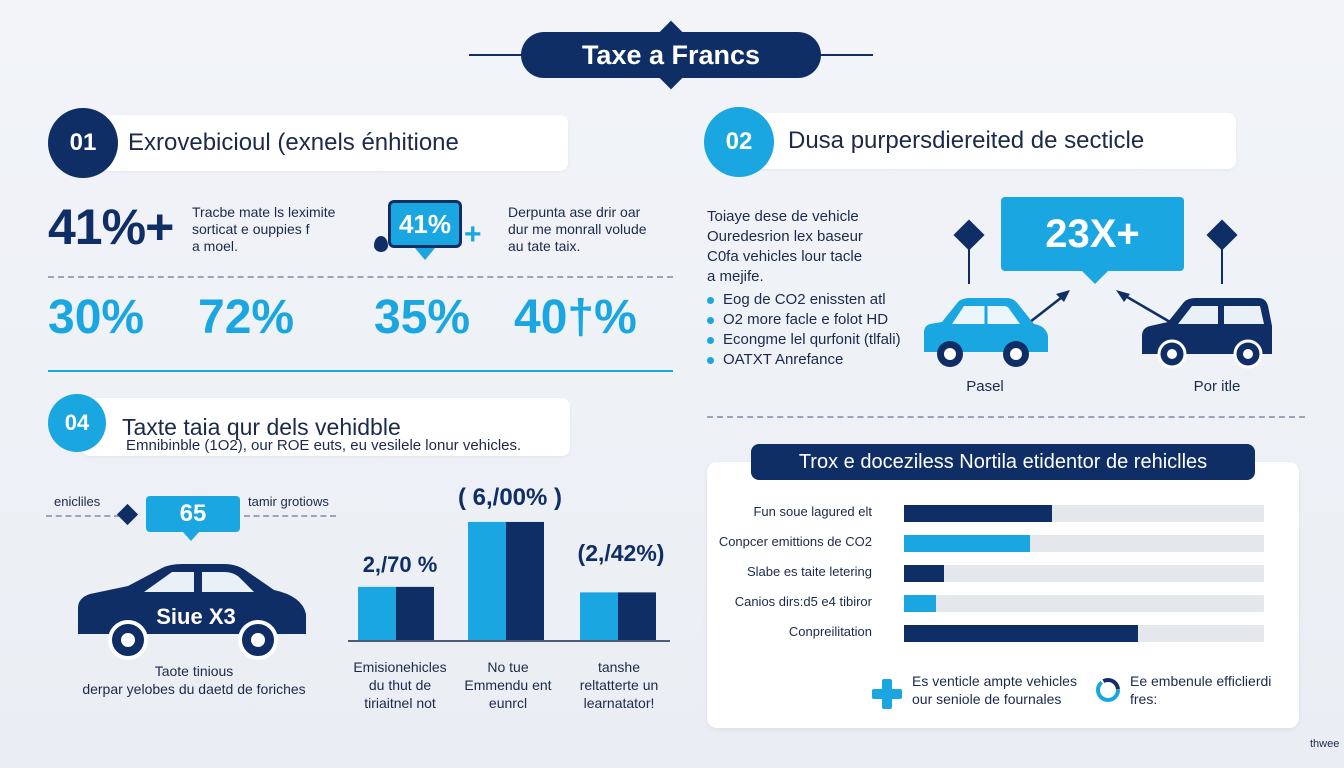 The image size is (1344, 768). Describe the element at coordinates (425, 224) in the screenshot. I see `section1-bubble: 41%` at that location.